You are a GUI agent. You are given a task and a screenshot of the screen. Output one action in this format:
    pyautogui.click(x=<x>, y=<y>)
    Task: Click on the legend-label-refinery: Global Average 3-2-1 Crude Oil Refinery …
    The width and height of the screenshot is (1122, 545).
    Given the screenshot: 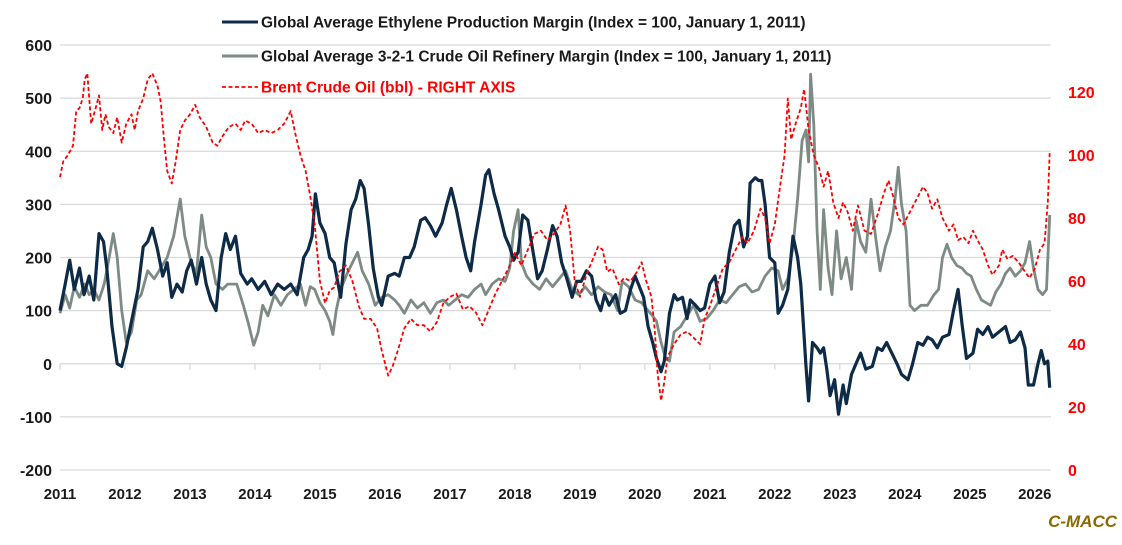 What is the action you would take?
    pyautogui.click(x=546, y=57)
    